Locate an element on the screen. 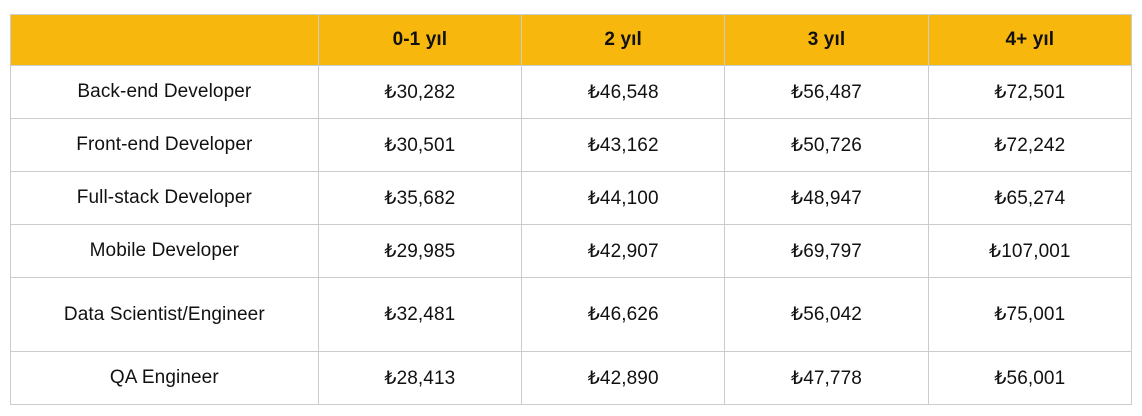 The width and height of the screenshot is (1142, 416). salary-cell: ₺47,778 is located at coordinates (826, 378).